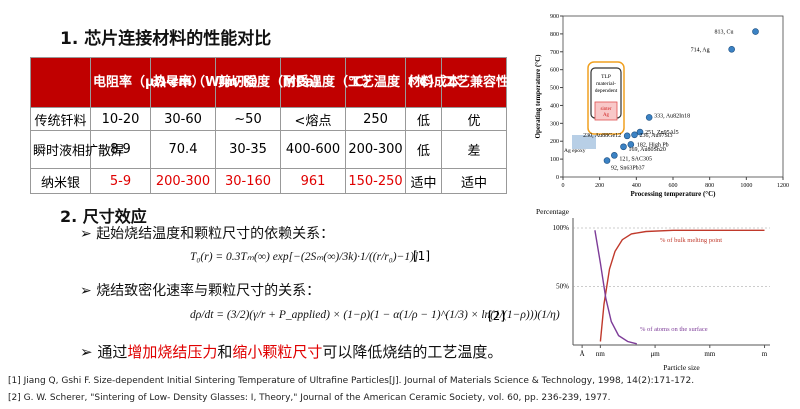 The image size is (800, 409). I want to click on annotation: Ag, so click(606, 115).